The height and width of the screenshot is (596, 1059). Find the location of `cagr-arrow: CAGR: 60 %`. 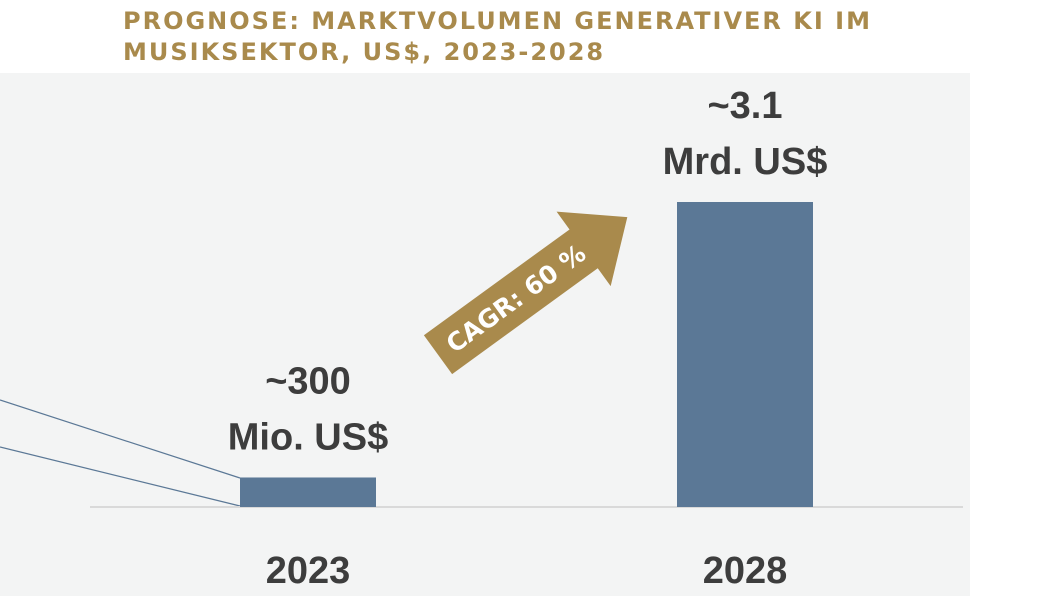

cagr-arrow: CAGR: 60 % is located at coordinates (525, 293).